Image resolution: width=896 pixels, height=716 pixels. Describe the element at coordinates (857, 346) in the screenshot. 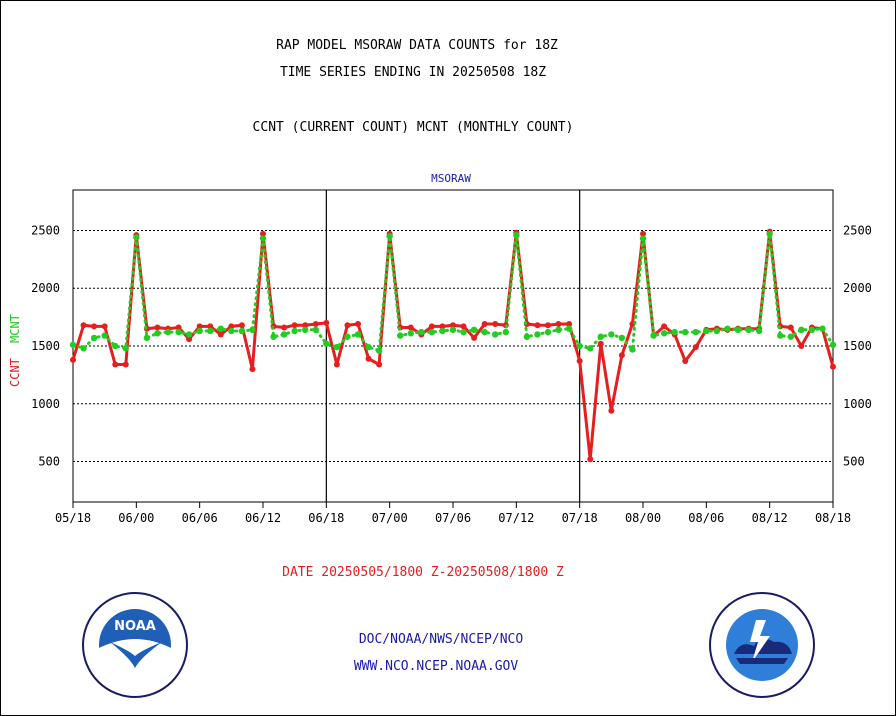

I see `y-tick-label-right: 1500` at that location.